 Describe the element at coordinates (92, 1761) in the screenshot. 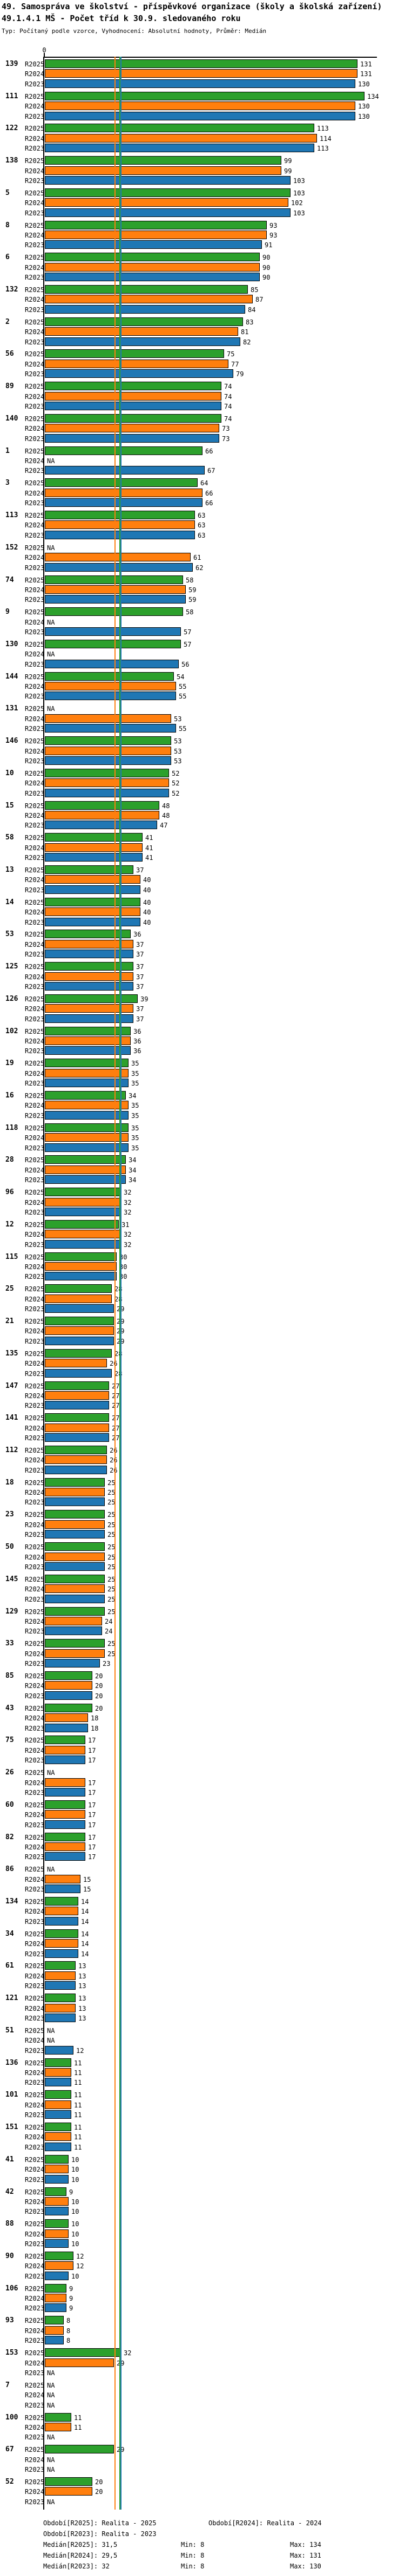

I see `bar-value-label: 17` at that location.